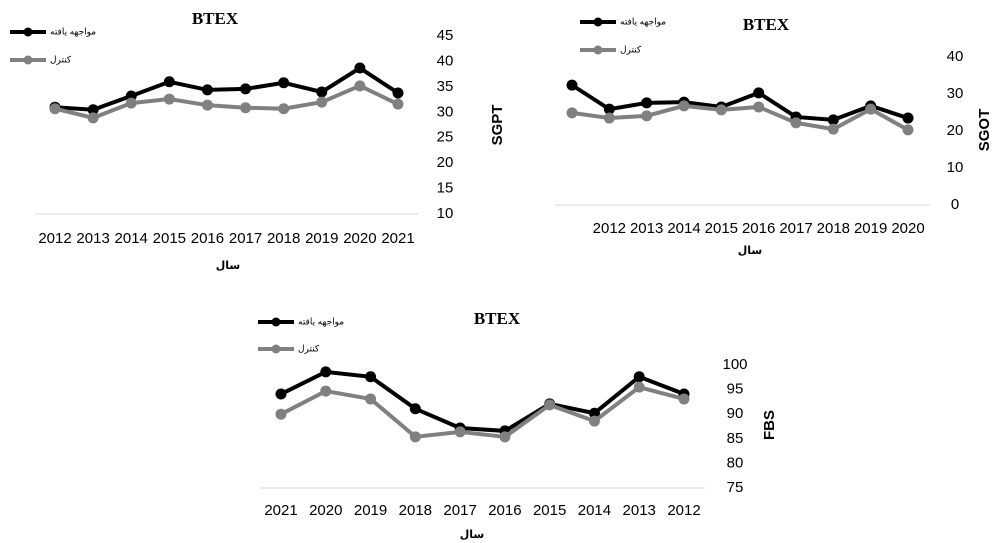 Image resolution: width=992 pixels, height=543 pixels. What do you see at coordinates (445, 111) in the screenshot?
I see `y-tick-label: 30` at bounding box center [445, 111].